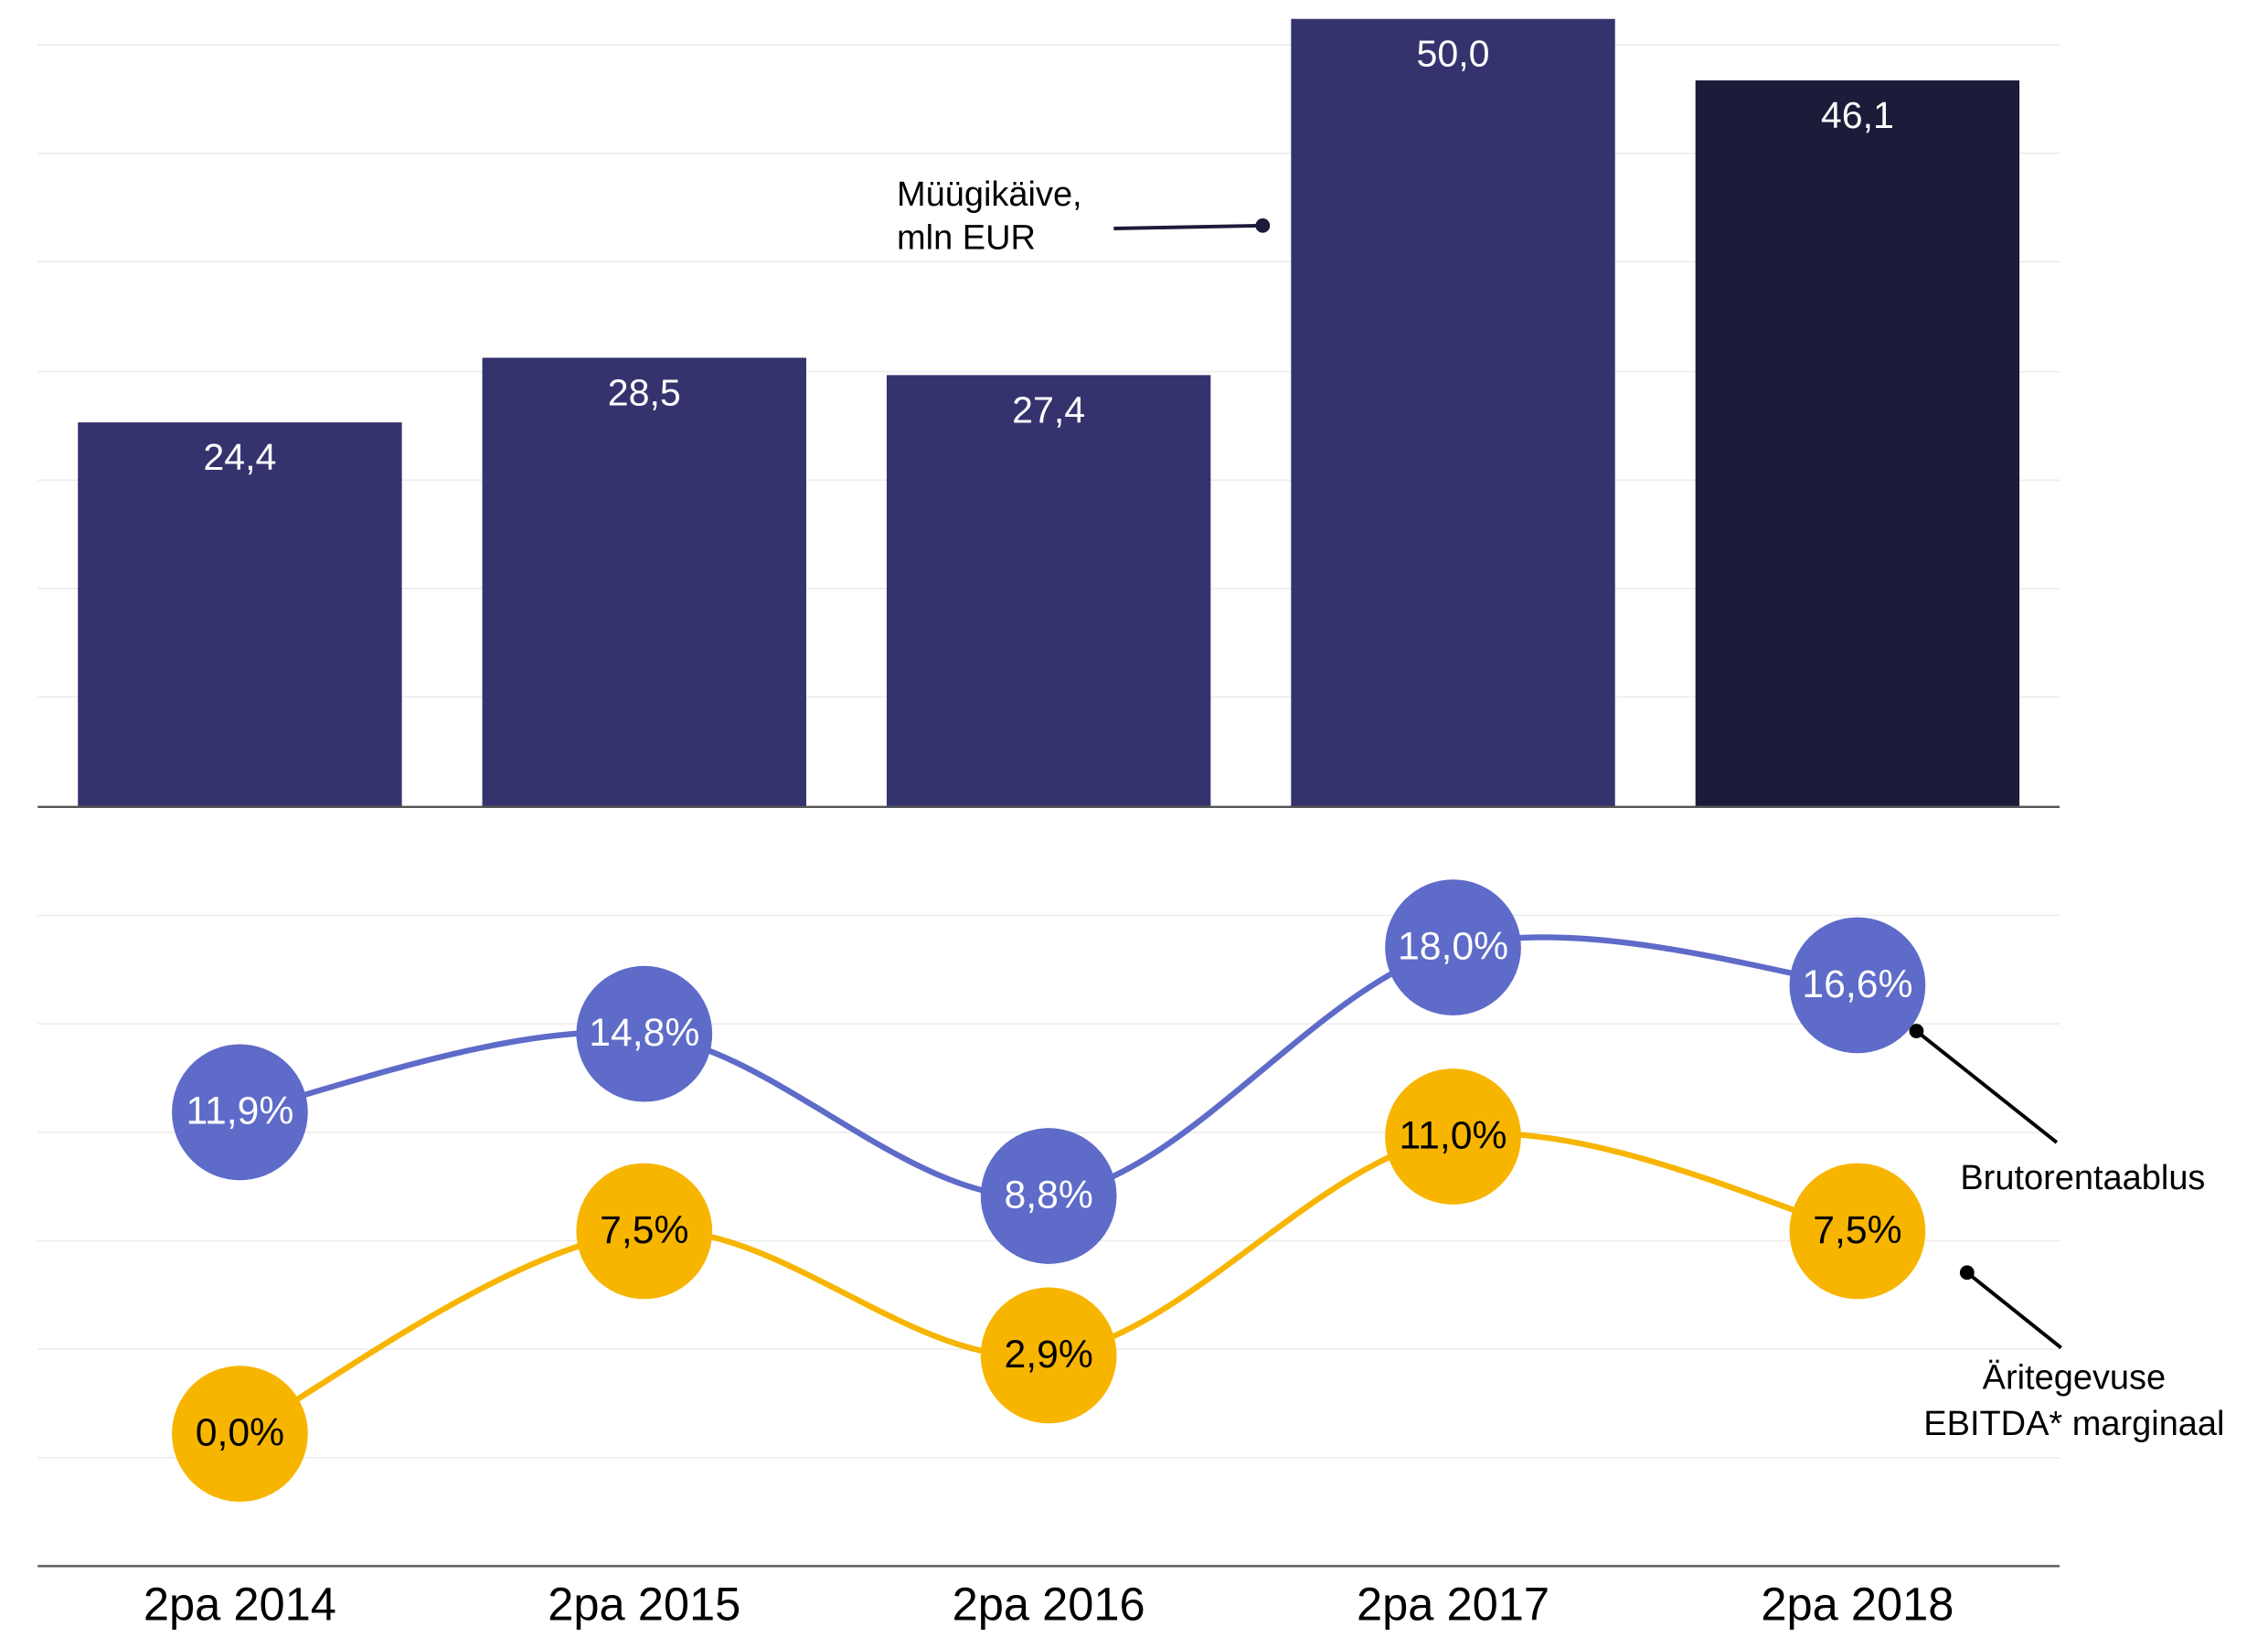 This screenshot has height=1637, width=2268. What do you see at coordinates (1453, 1605) in the screenshot?
I see `x-tick-label: 2pa 2017` at bounding box center [1453, 1605].